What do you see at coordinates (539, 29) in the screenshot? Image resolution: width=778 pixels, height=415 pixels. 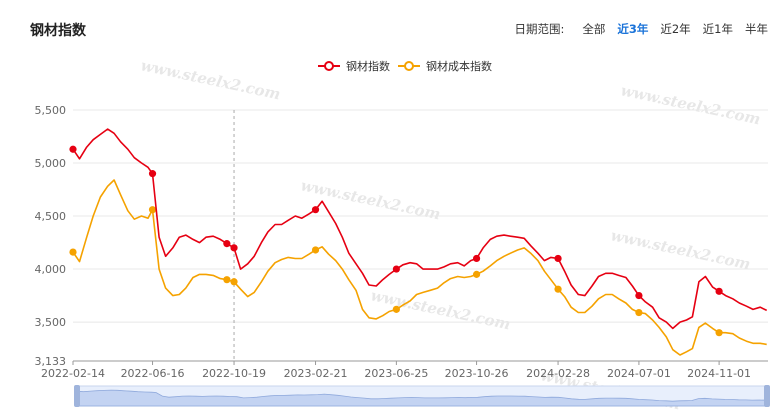 I see `date-range-label: 日期范围:` at bounding box center [539, 29].